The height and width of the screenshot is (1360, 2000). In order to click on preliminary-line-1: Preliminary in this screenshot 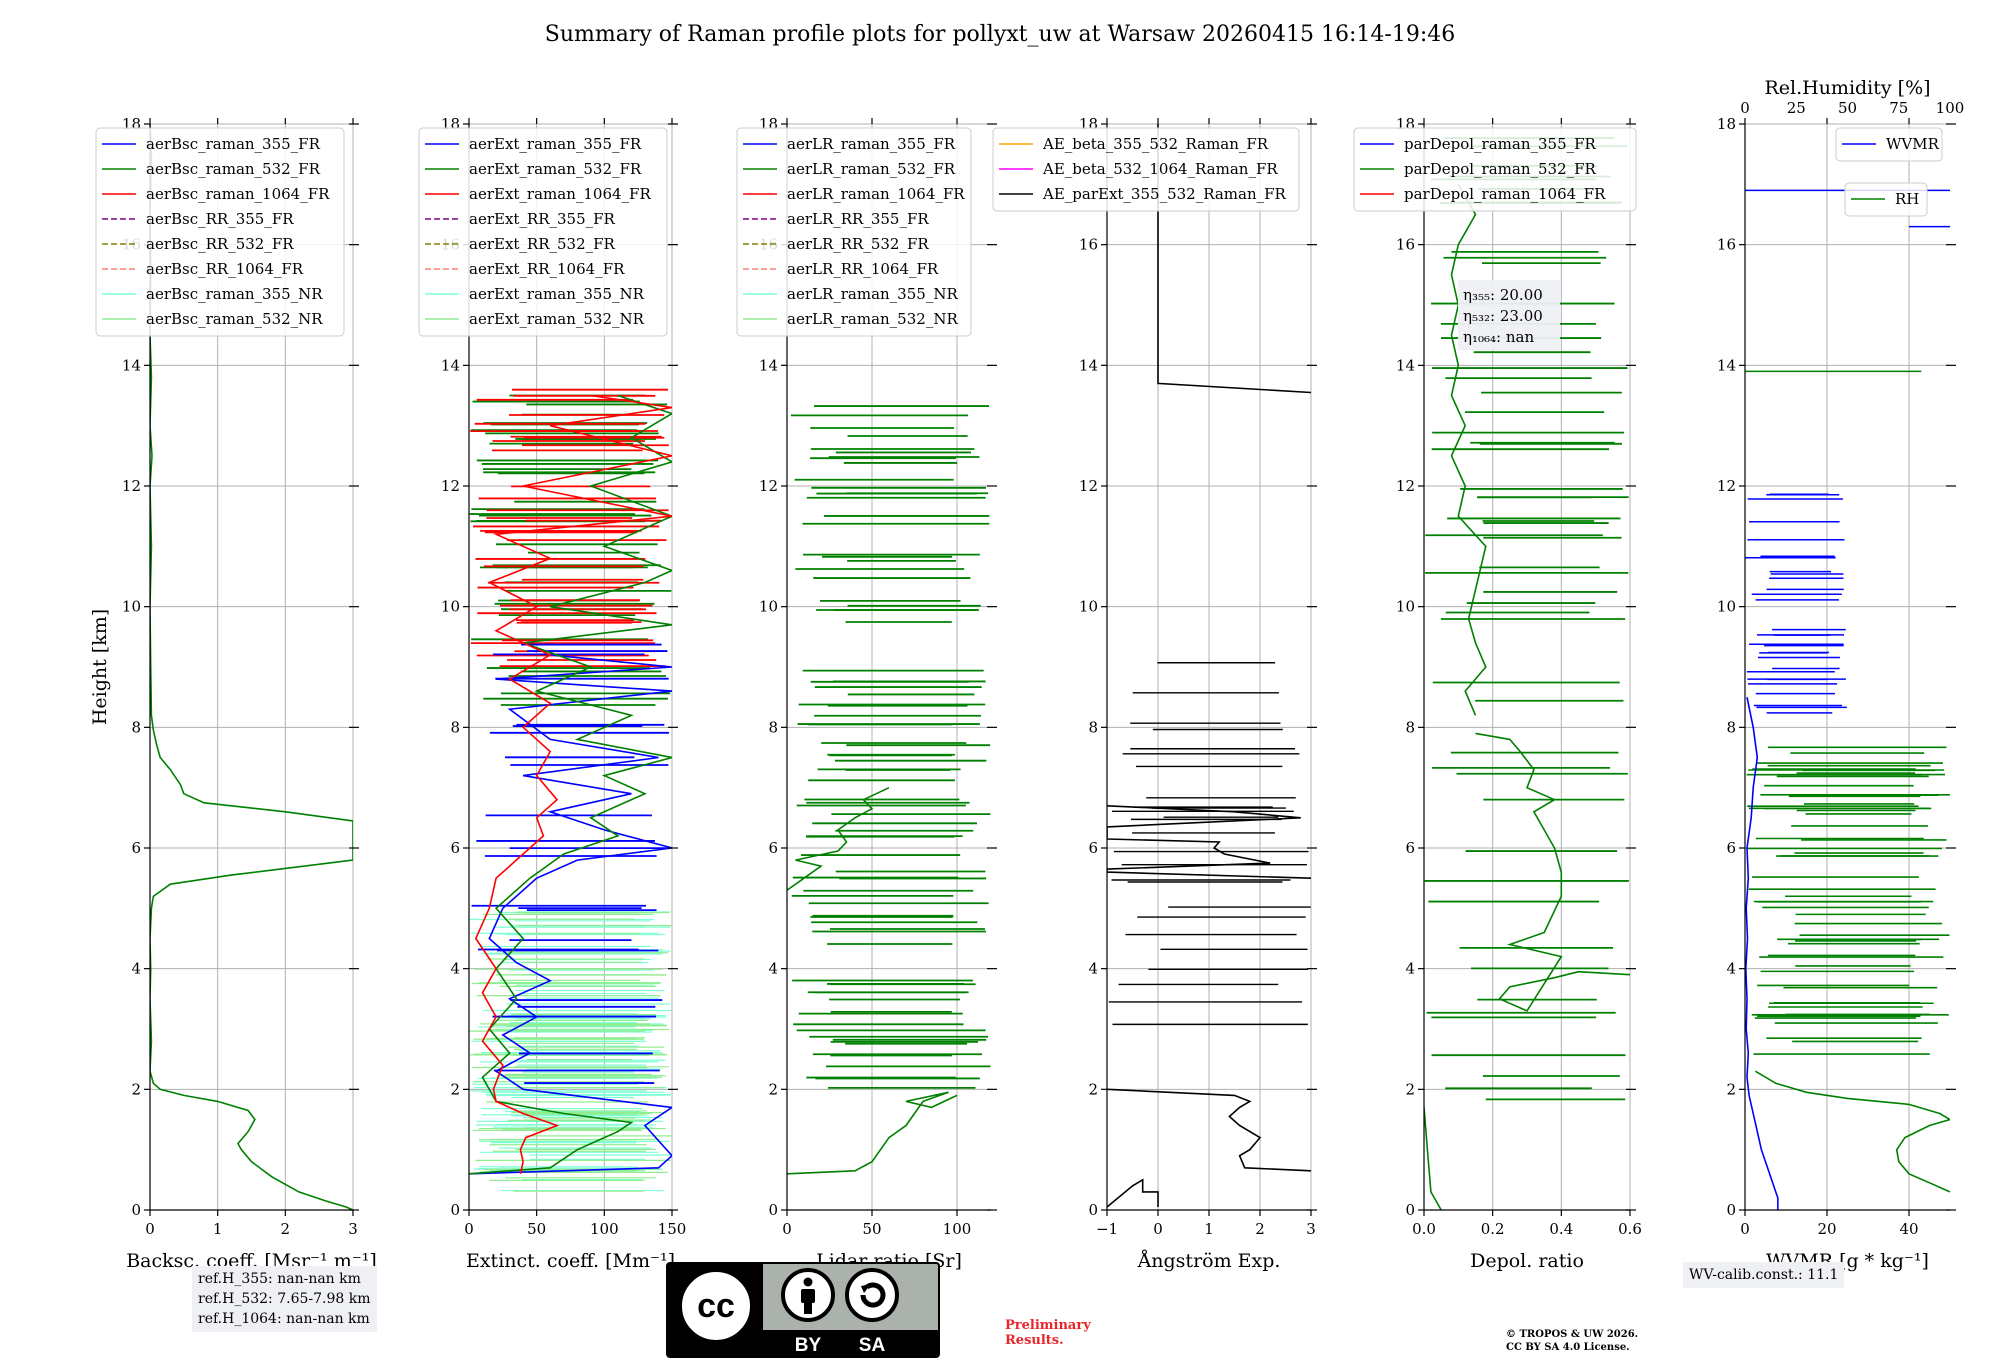, I will do `click(1048, 1325)`.